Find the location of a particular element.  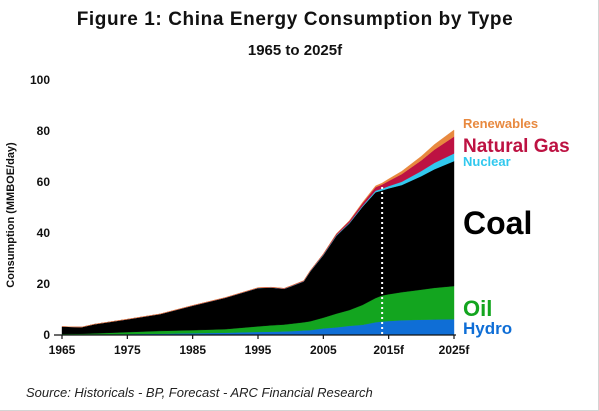

y-tick-label: 60 is located at coordinates (44, 182).